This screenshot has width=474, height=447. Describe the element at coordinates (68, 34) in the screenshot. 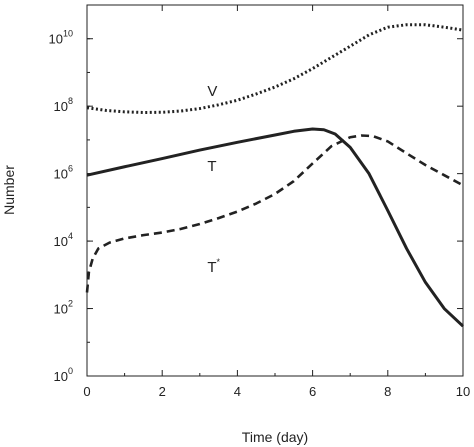

I see `y-tick-exponent: 10` at that location.